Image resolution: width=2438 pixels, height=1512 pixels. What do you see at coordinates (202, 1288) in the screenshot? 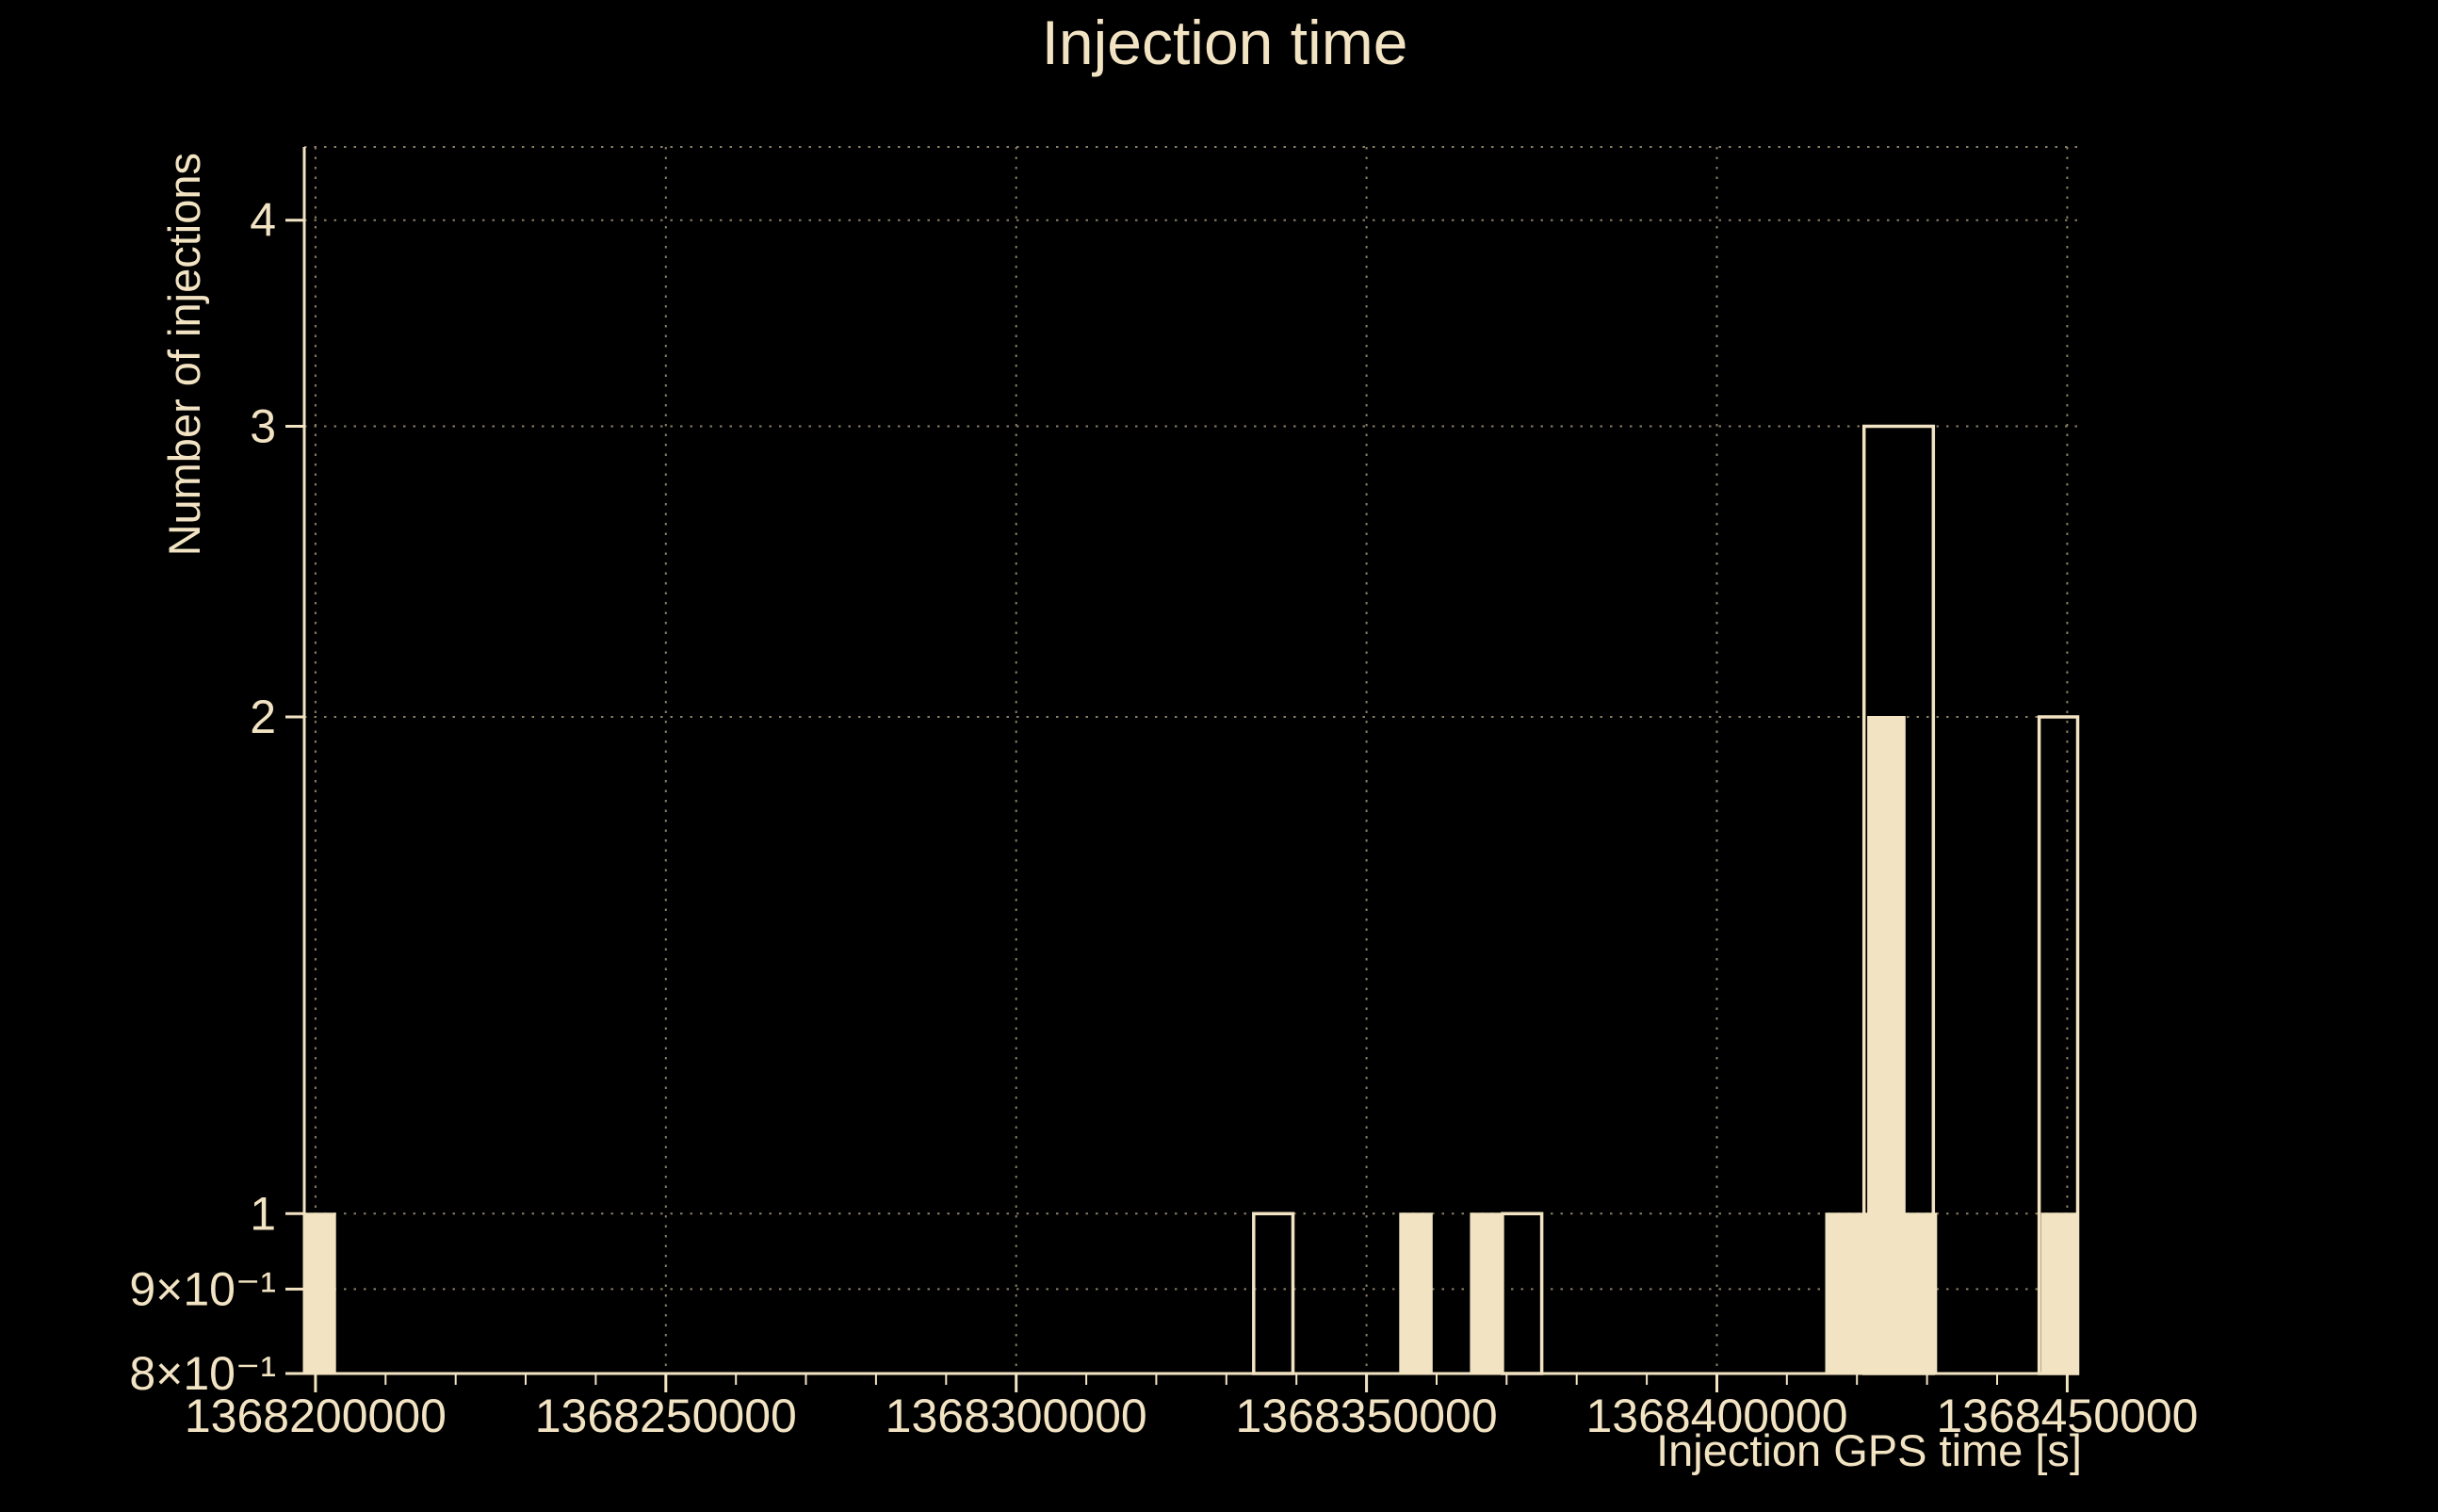
I see `y-tick-label: 9×10⁻¹` at bounding box center [202, 1288].